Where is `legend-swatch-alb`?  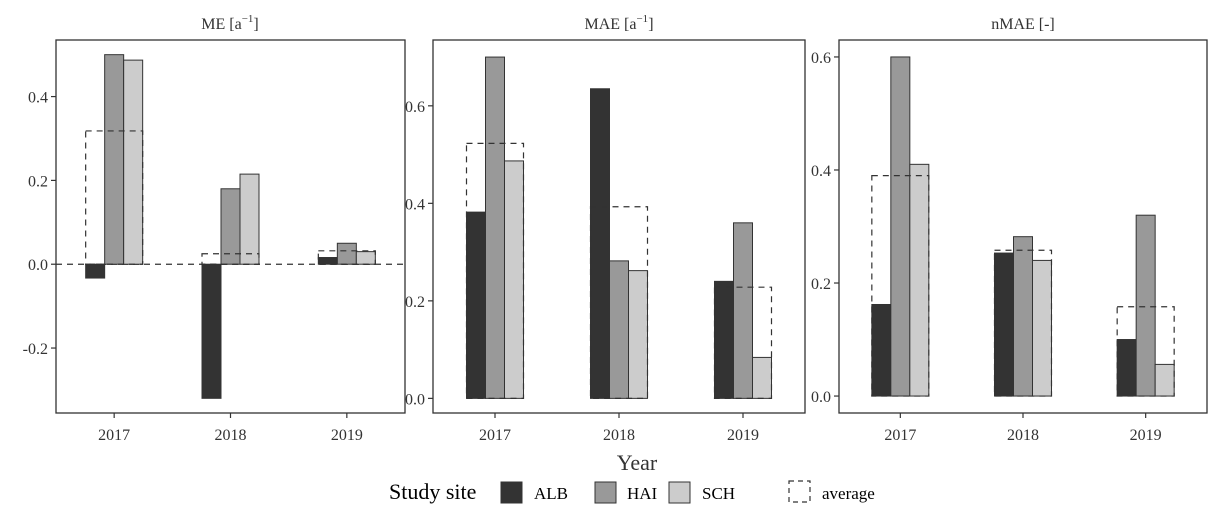 legend-swatch-alb is located at coordinates (511, 492).